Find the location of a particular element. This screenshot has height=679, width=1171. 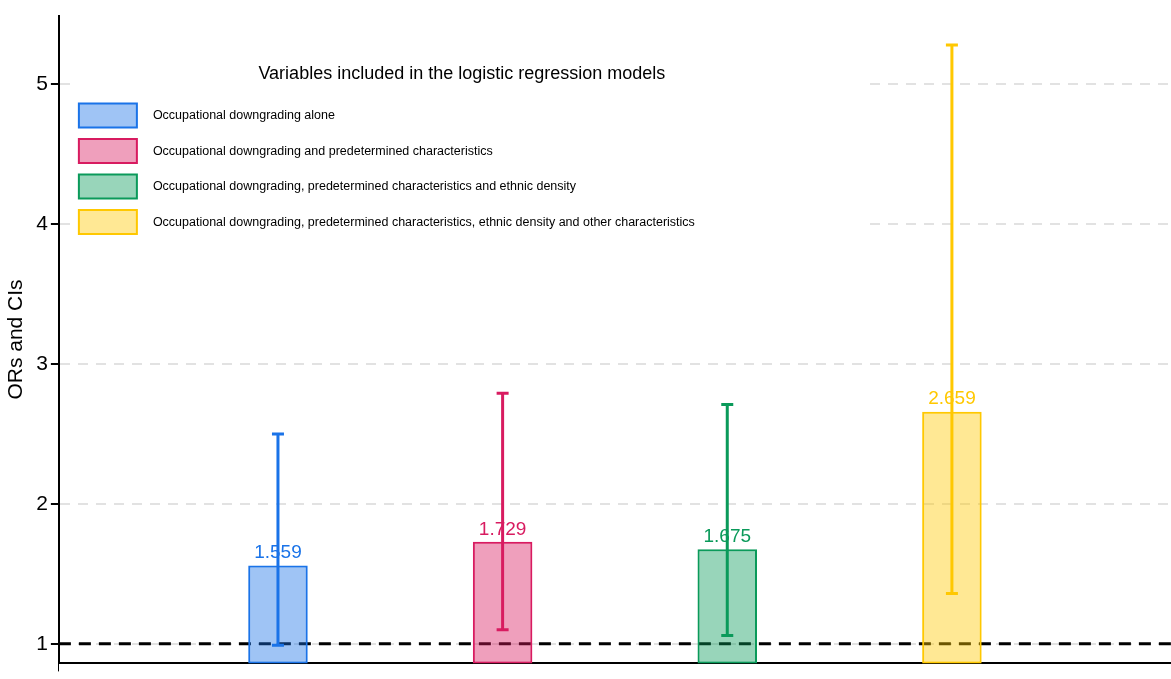

y-tick-label: 3 is located at coordinates (42, 362).